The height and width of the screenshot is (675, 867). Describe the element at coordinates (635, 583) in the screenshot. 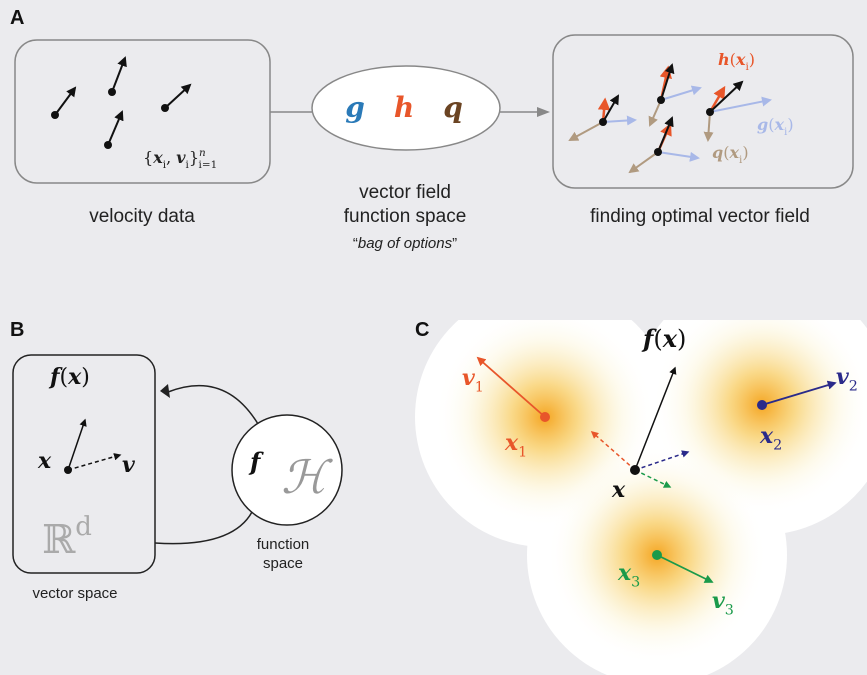

I see `math-part: 3` at that location.